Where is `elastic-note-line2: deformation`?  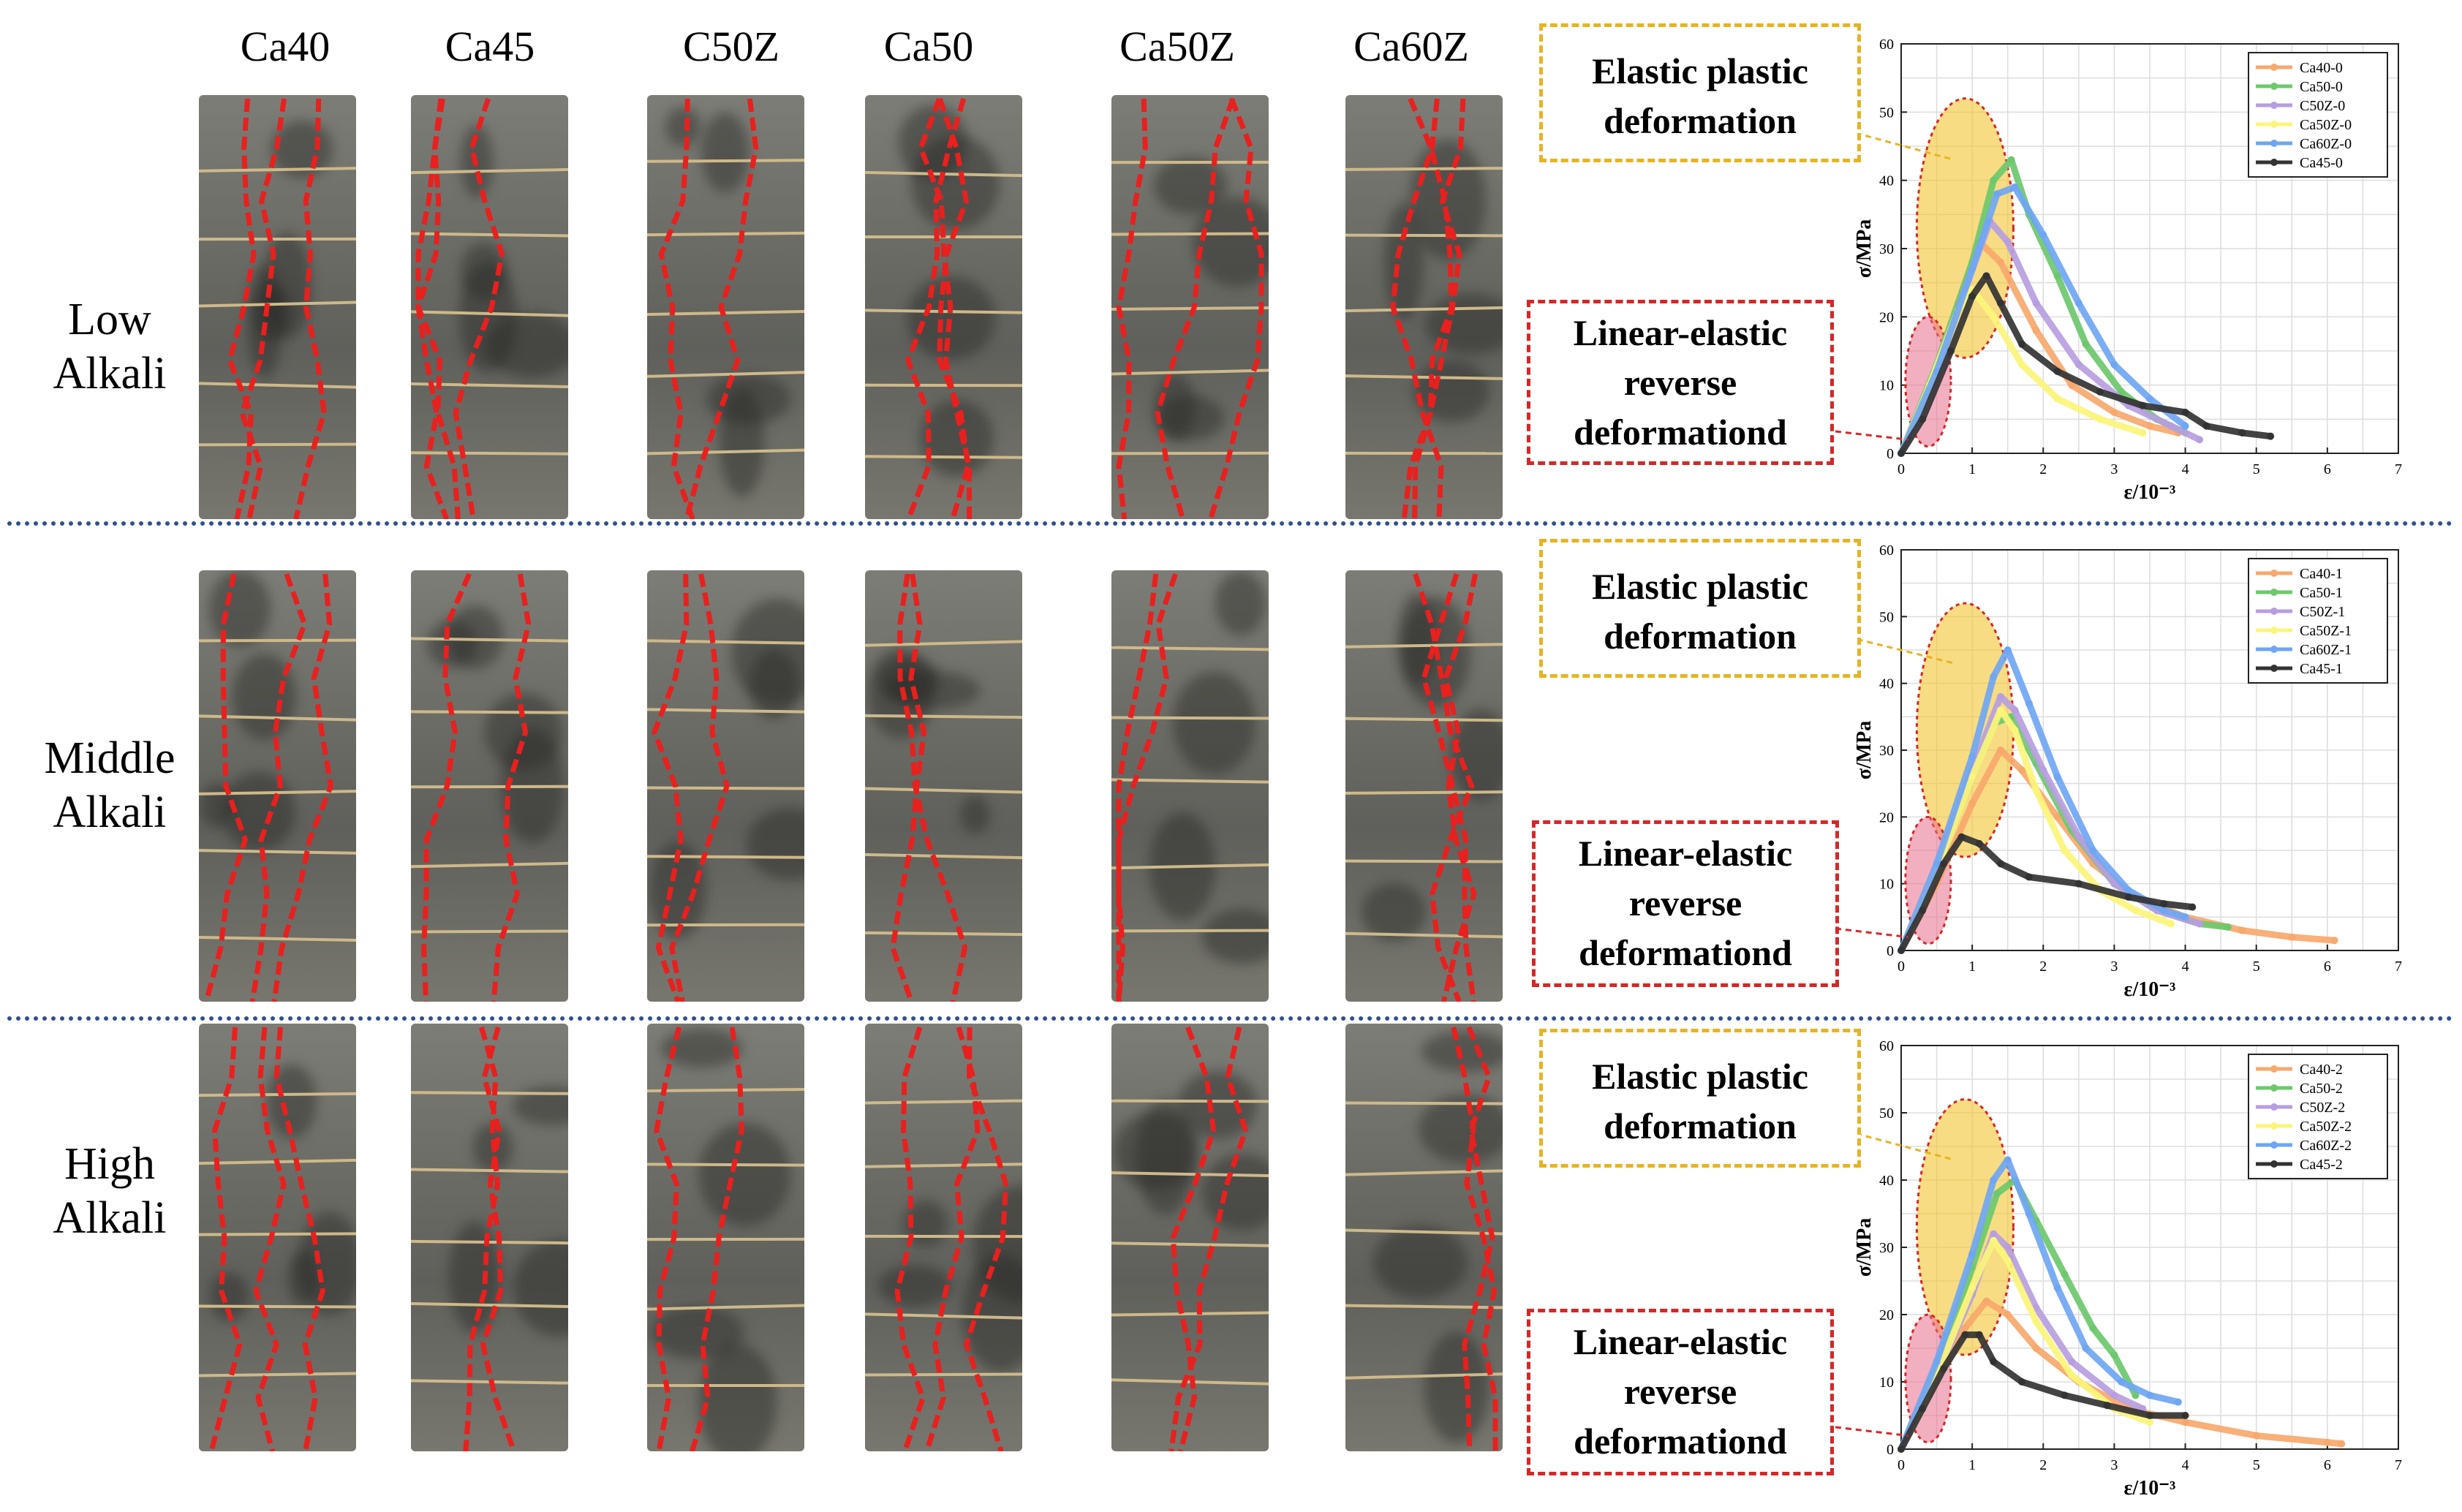
elastic-note-line2: deformation is located at coordinates (1700, 120).